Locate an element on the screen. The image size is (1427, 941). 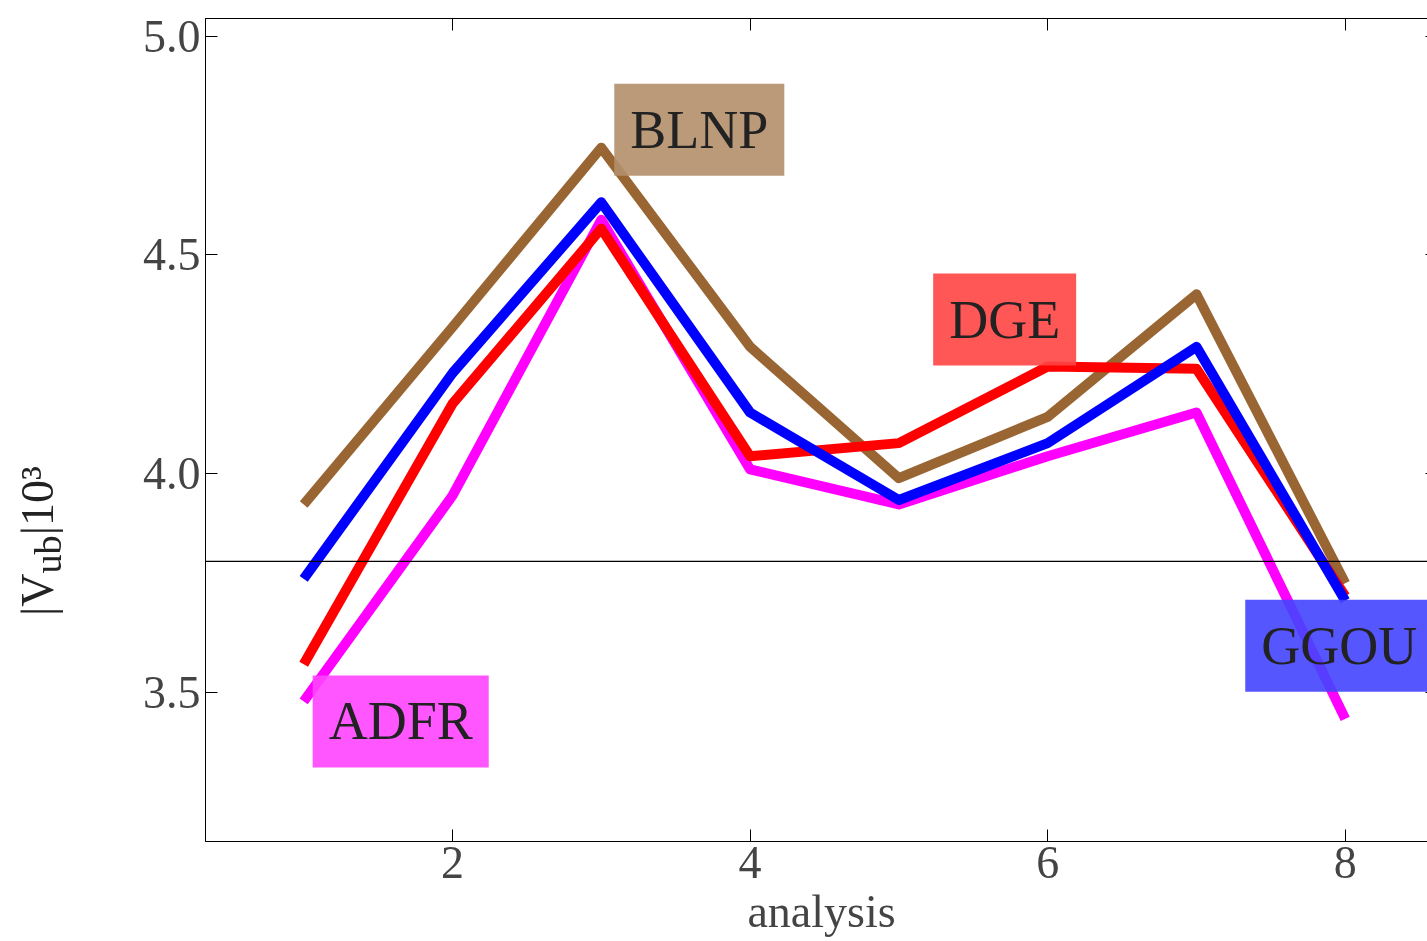
y-tick-label: 3.5 is located at coordinates (172, 693).